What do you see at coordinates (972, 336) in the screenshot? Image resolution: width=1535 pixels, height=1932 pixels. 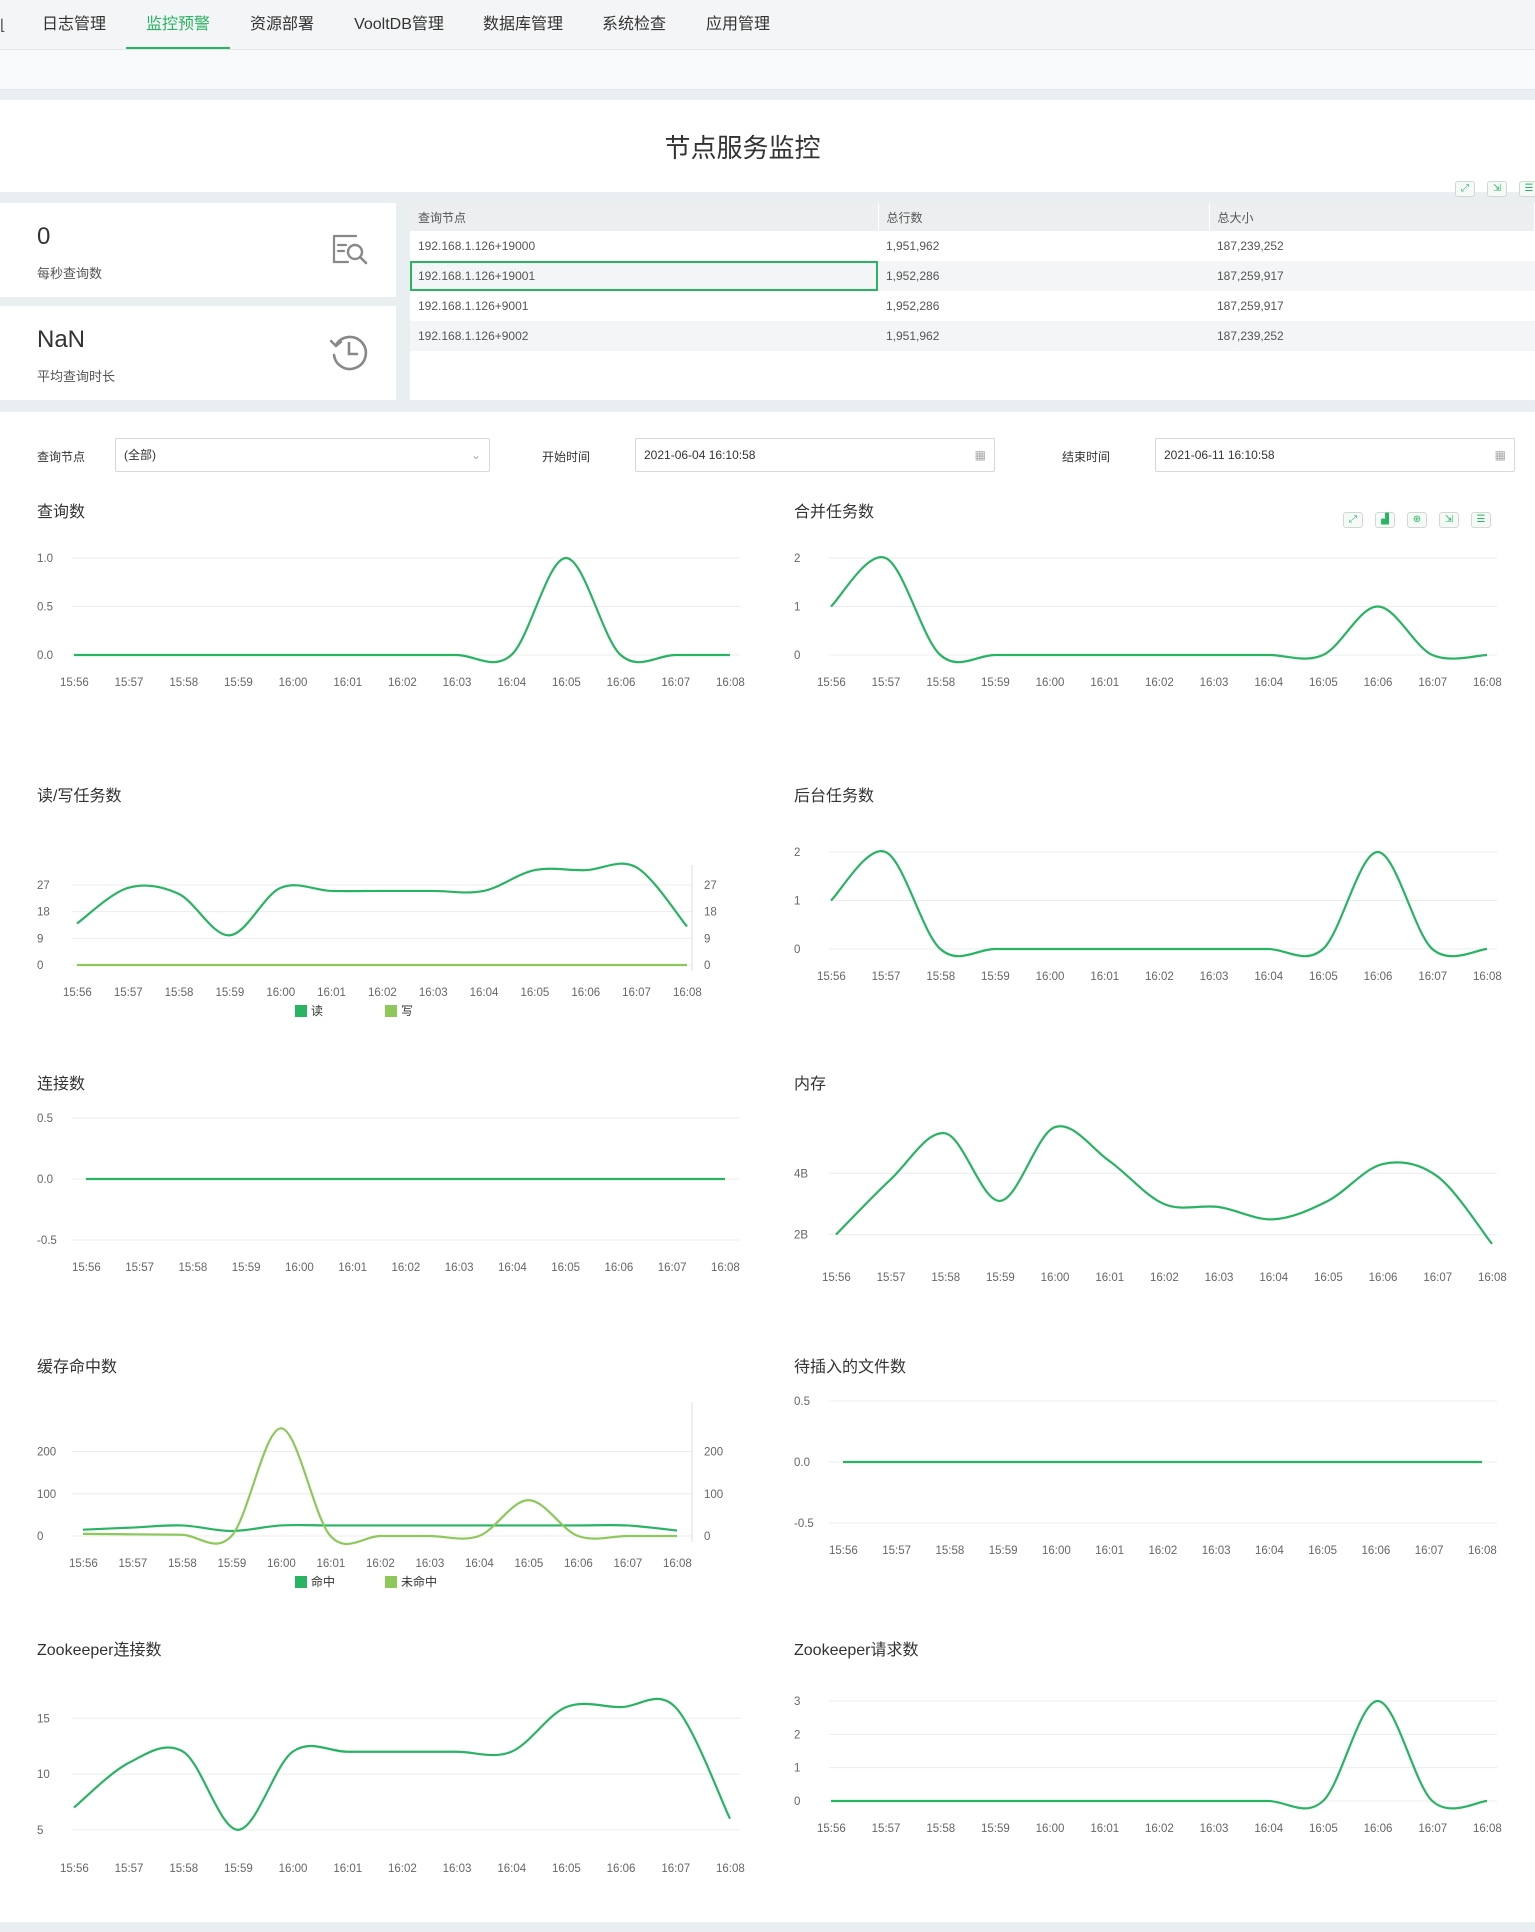 I see `table-row: 192.168.1.126+9002 1,951,962 187,239,252` at bounding box center [972, 336].